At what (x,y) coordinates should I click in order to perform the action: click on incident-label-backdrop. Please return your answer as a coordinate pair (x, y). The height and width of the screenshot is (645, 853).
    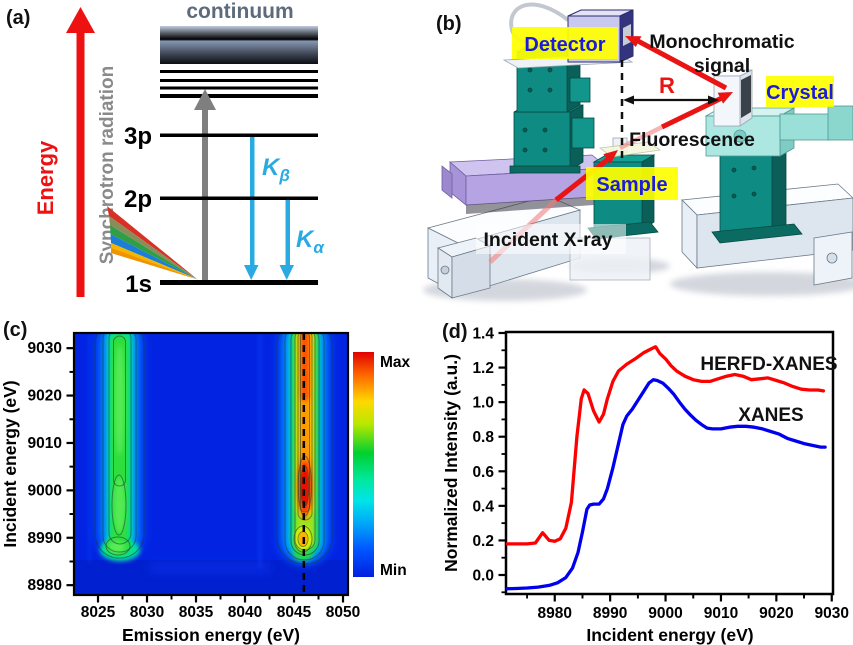
    Looking at the image, I should click on (551, 239).